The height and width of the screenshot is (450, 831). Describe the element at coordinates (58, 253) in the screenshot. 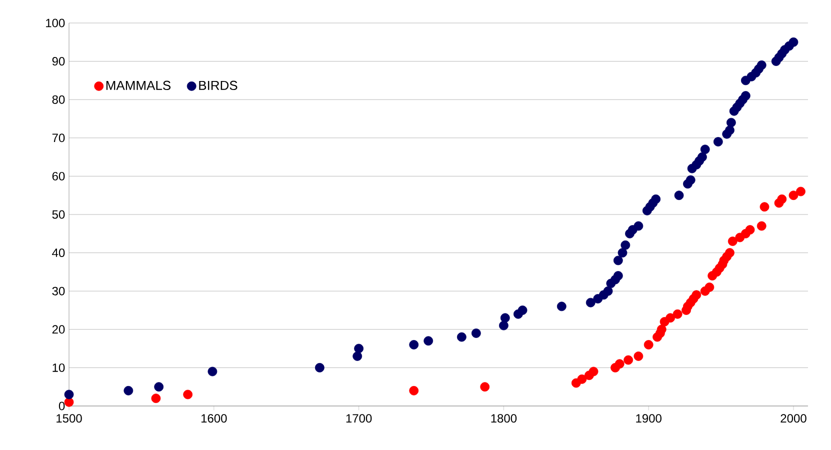

I see `y-tick-label: 40` at that location.